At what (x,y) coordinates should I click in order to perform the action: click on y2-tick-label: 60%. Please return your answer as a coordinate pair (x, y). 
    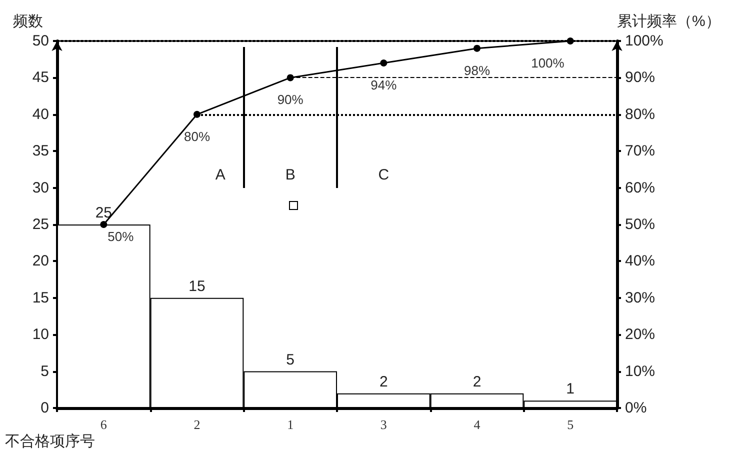
    Looking at the image, I should click on (640, 187).